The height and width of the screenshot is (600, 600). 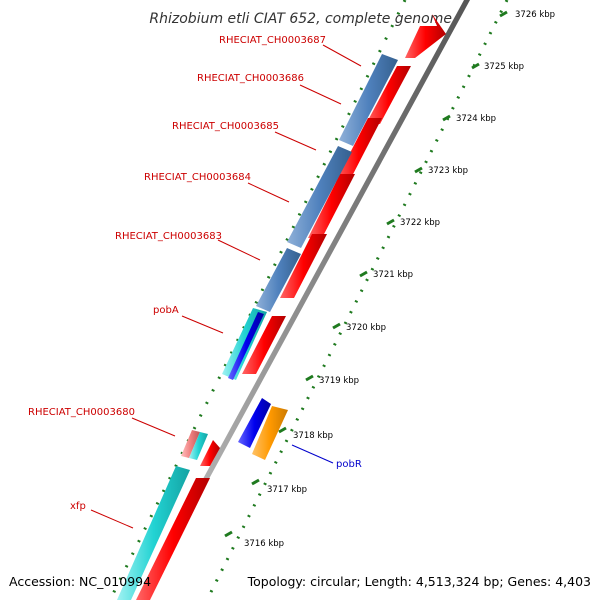 What do you see at coordinates (287, 490) in the screenshot?
I see `scale-tick-label: 3717 kbp` at bounding box center [287, 490].